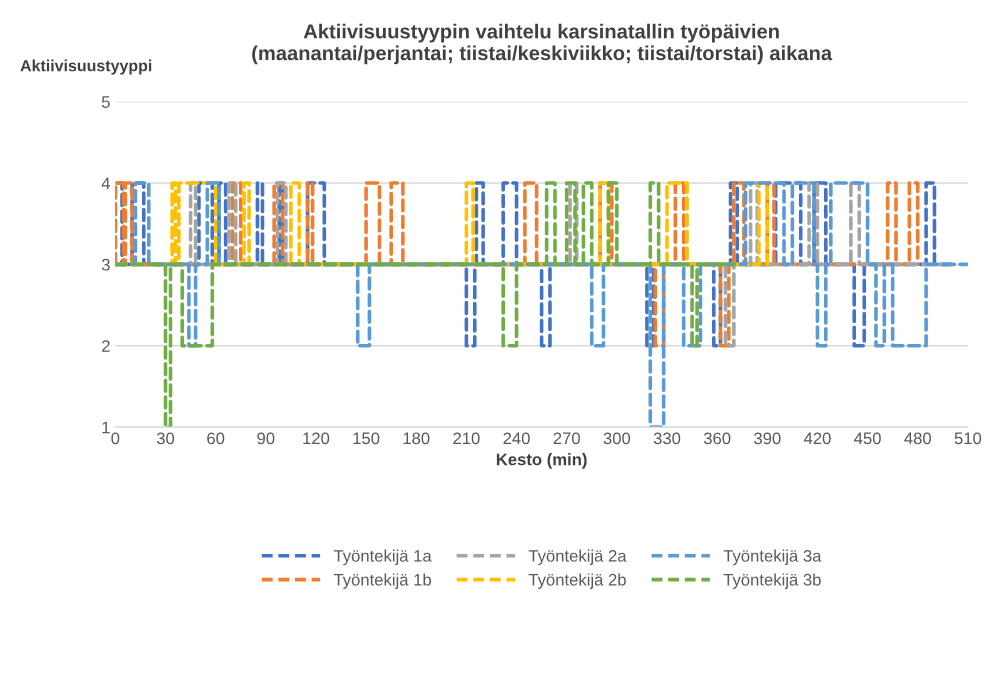 This screenshot has height=678, width=1003. I want to click on x-tick-label: 270, so click(566, 438).